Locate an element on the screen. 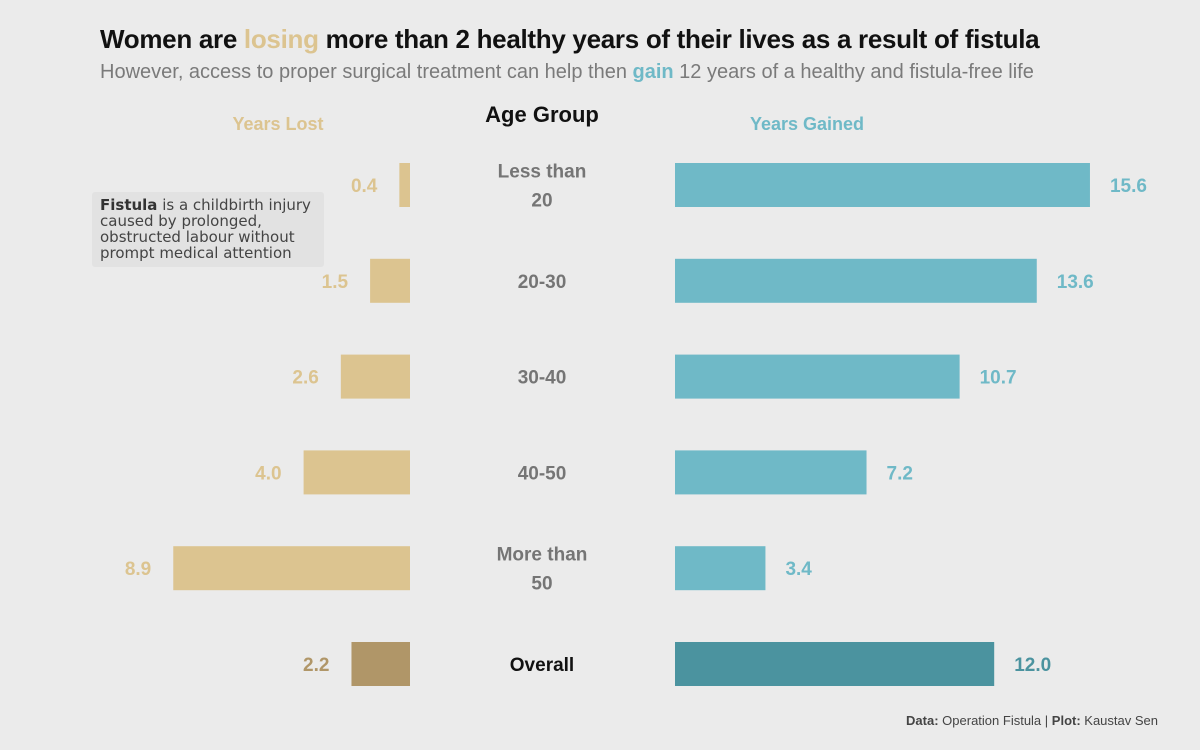 This screenshot has height=750, width=1200. label-years-lost: 4.0 is located at coordinates (268, 473).